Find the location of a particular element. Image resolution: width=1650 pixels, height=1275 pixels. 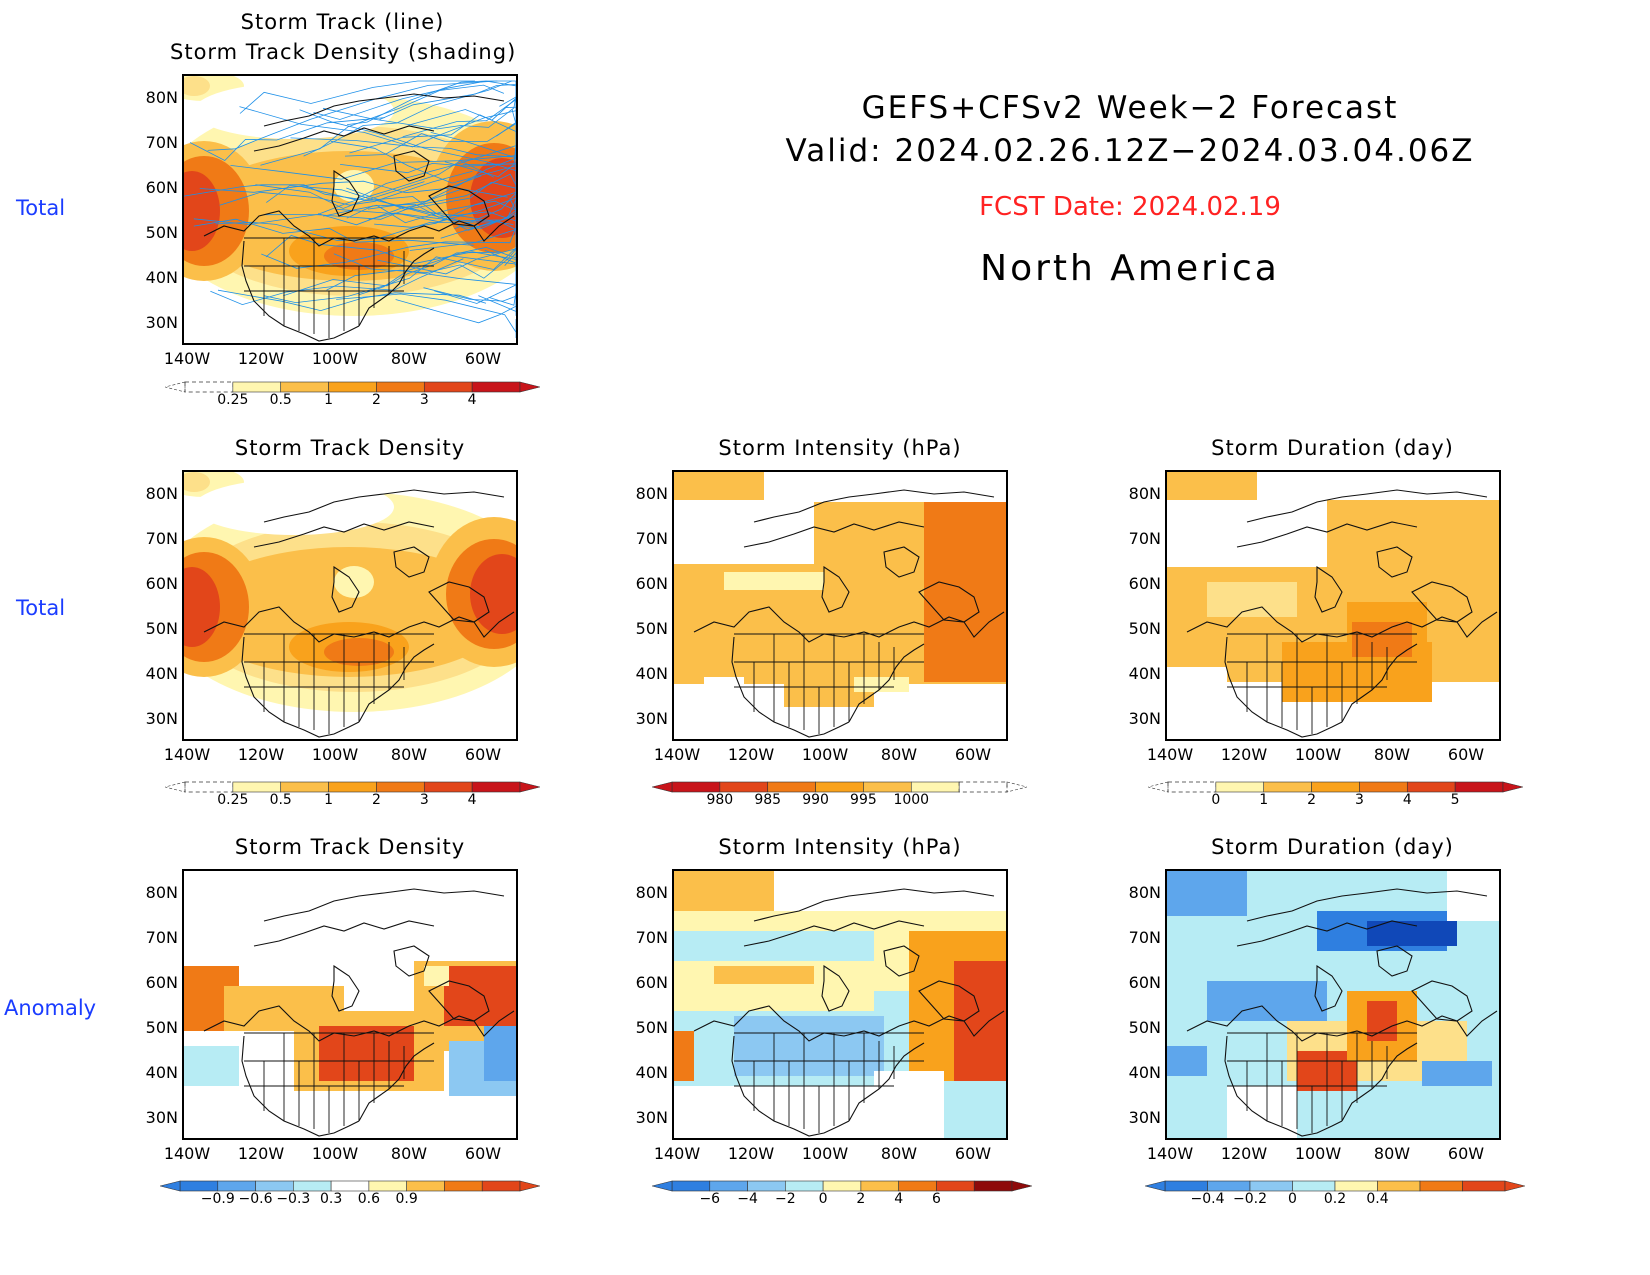

map-intensity-total: 80N 70N 60N 50N 40N 30N 140W 120W 100W 80W 60W is located at coordinates (820, 625).